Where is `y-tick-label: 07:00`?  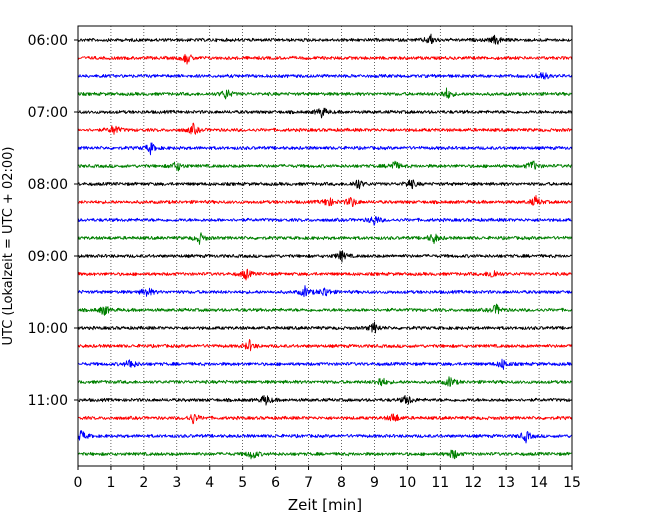
y-tick-label: 07:00 is located at coordinates (48, 113).